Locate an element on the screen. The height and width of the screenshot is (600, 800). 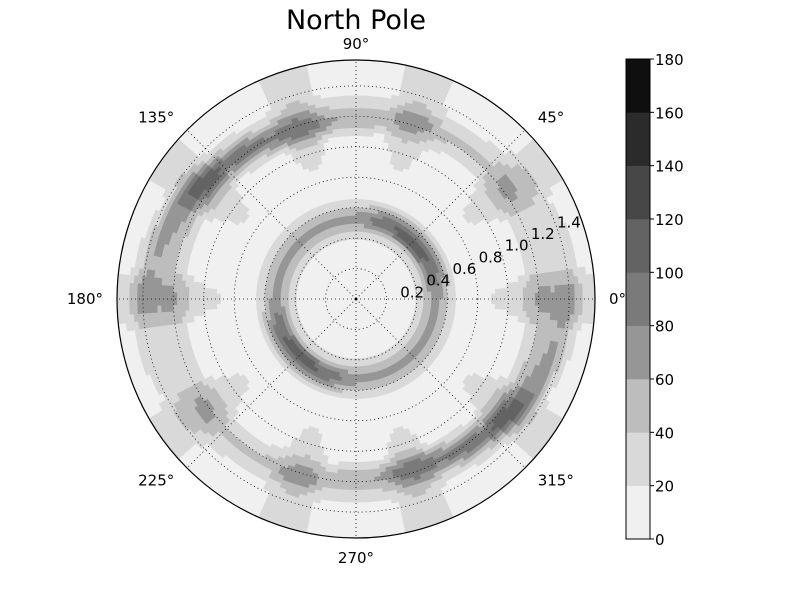
colorbar-tick-label: 120 is located at coordinates (669, 220).